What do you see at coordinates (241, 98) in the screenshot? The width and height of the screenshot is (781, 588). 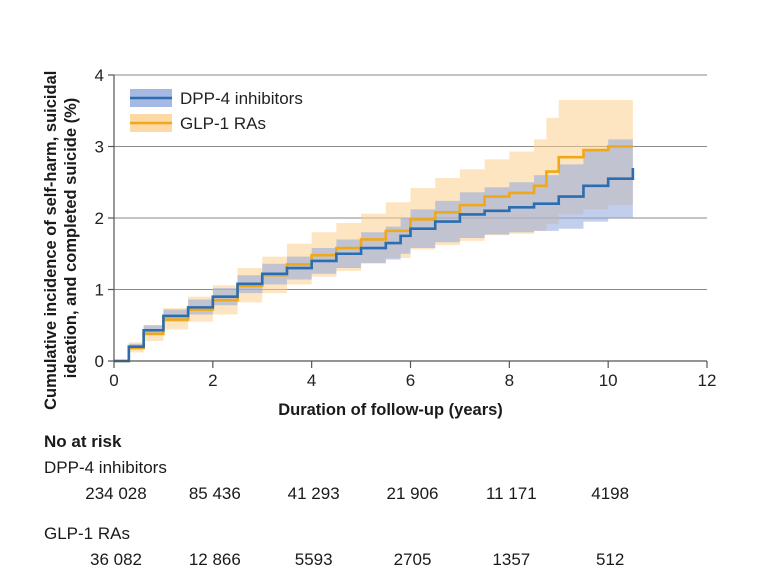 I see `legend-label-0: DPP-4 inhibitors` at bounding box center [241, 98].